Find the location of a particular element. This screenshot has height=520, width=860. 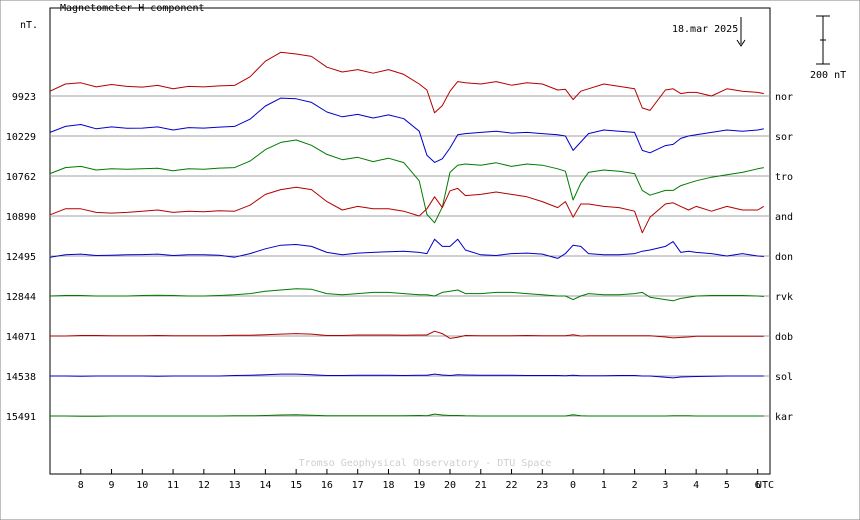

baseline-label-don: 12495 is located at coordinates (21, 257).